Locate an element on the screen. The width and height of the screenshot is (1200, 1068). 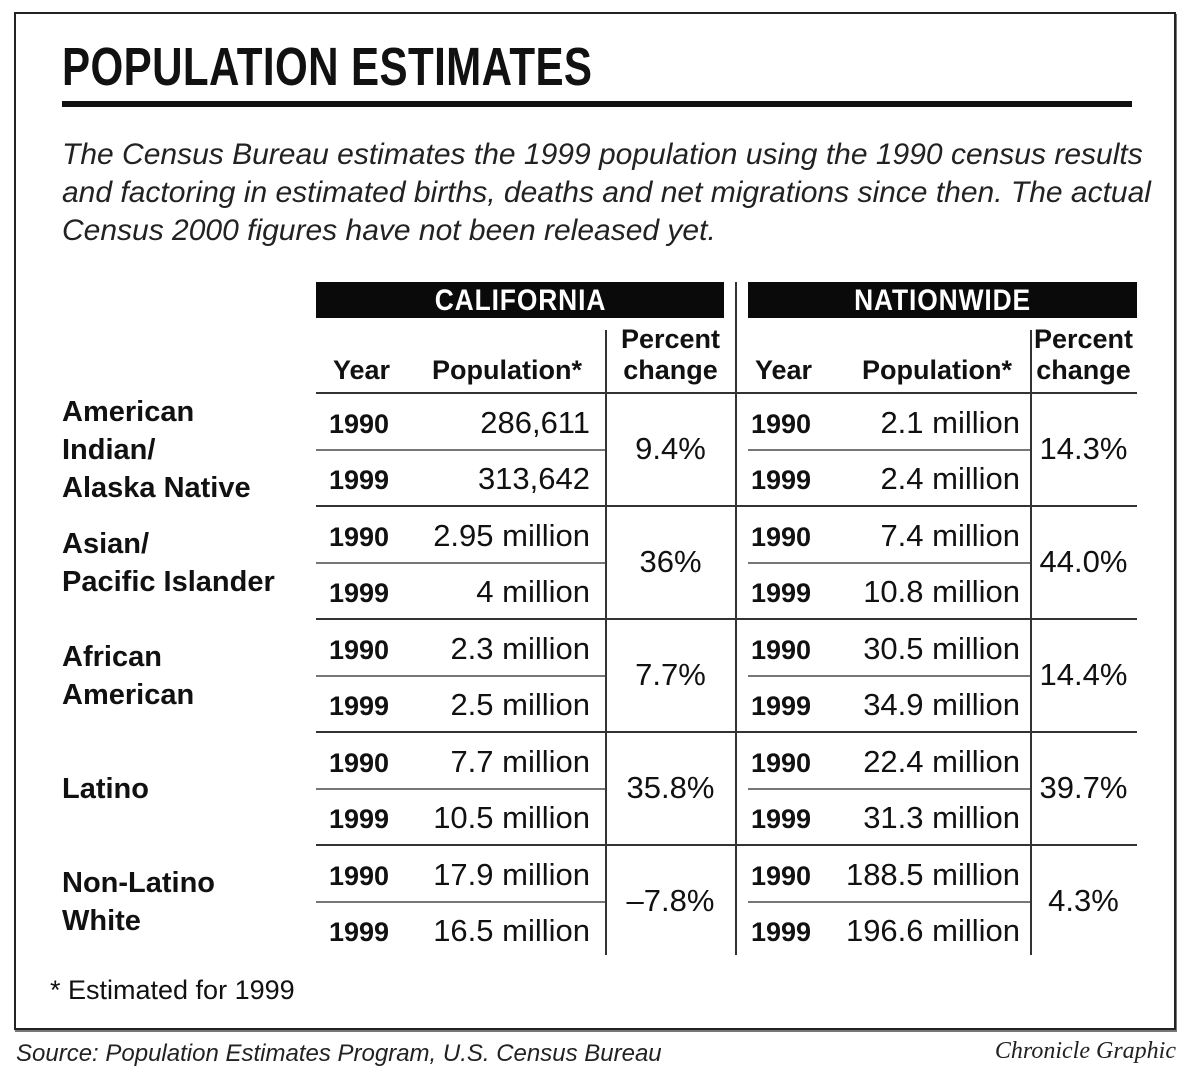
percent-change-cell: 4.3% is located at coordinates (1083, 900).